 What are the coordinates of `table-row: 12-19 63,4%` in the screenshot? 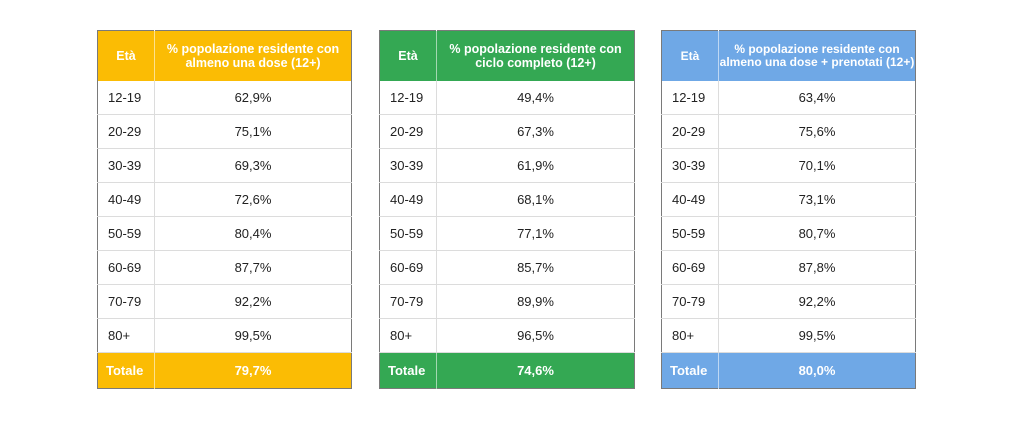 It's located at (788, 98).